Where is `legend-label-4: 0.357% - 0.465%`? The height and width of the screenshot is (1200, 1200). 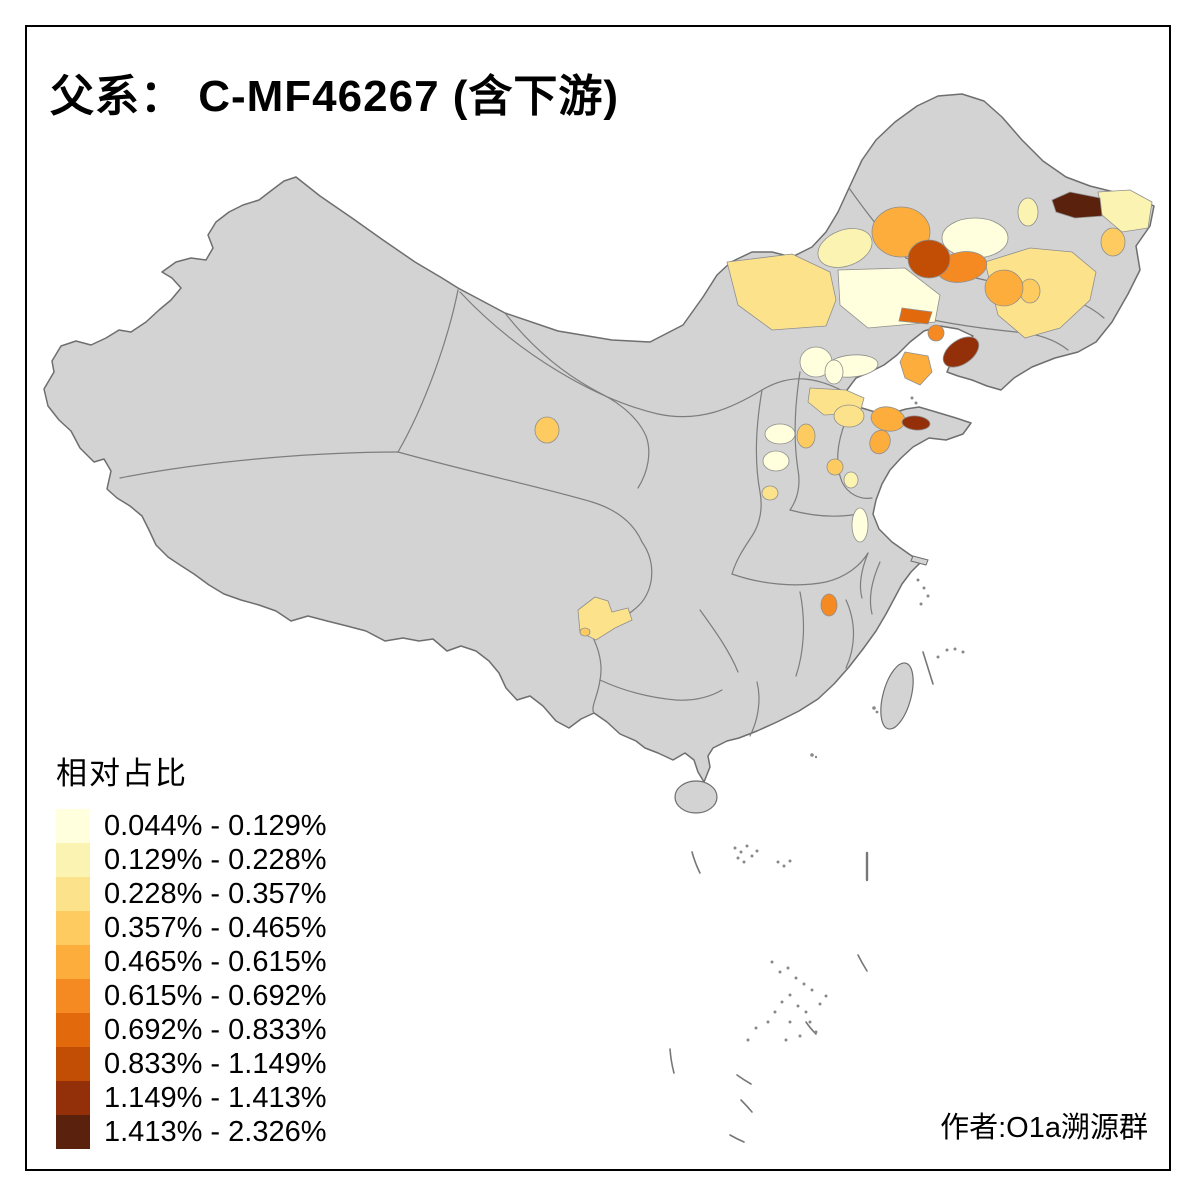
legend-label-4: 0.357% - 0.465% is located at coordinates (215, 927).